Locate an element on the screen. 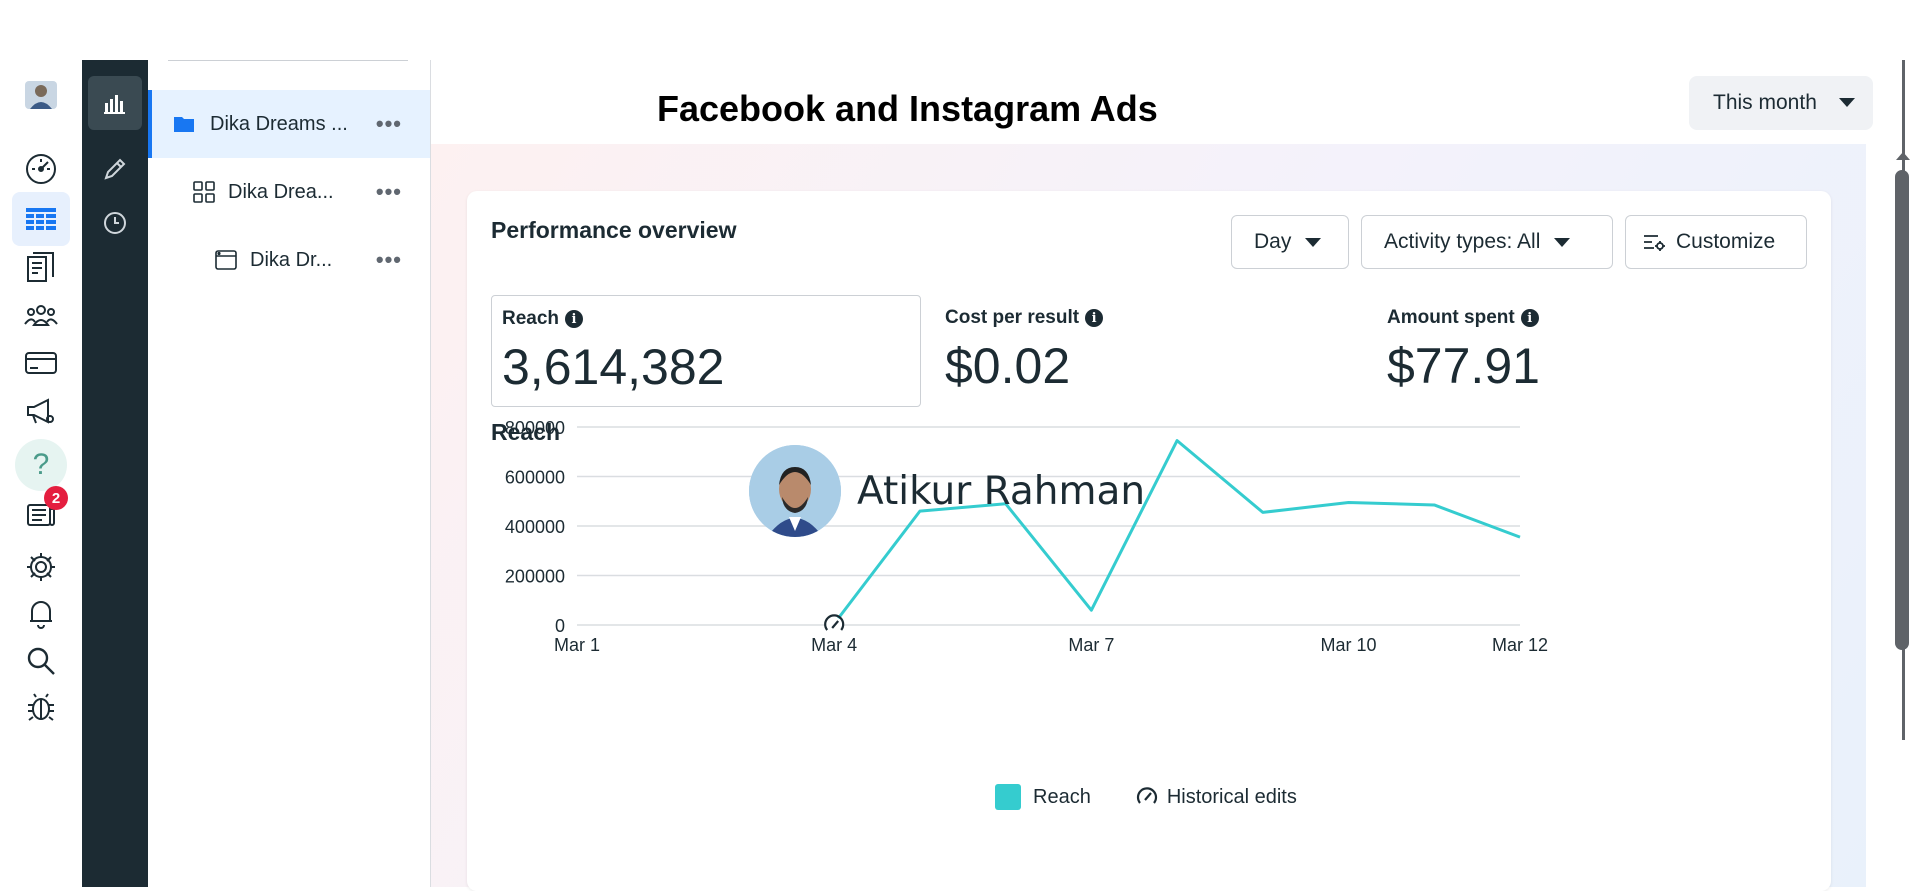 The height and width of the screenshot is (891, 1918). author-name: Atikur Rahman is located at coordinates (1001, 491).